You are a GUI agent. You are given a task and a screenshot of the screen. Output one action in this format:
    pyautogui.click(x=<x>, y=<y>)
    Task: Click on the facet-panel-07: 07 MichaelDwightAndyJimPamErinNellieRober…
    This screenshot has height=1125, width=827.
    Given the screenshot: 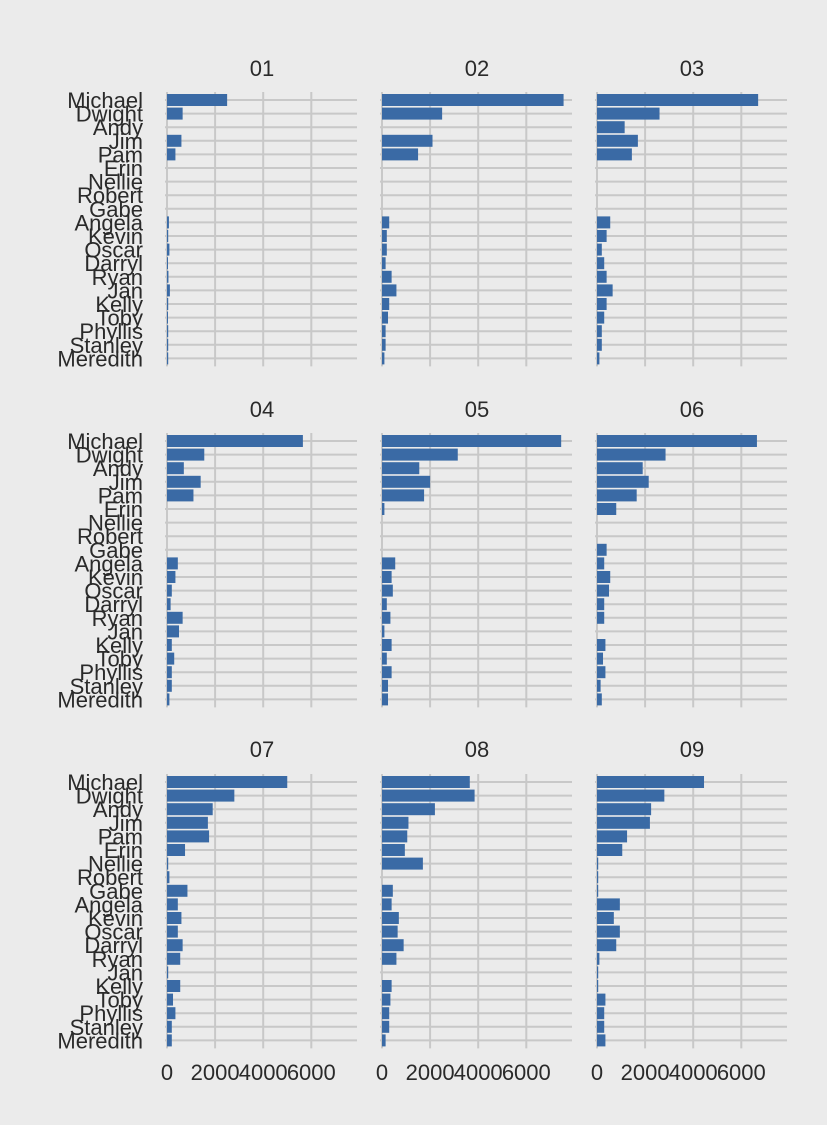 What is the action you would take?
    pyautogui.click(x=207, y=911)
    